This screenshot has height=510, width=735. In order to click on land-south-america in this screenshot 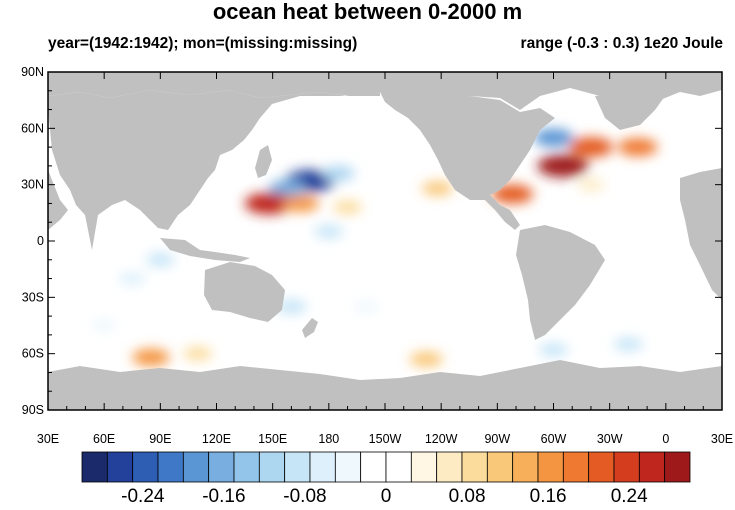, I will do `click(560, 282)`.